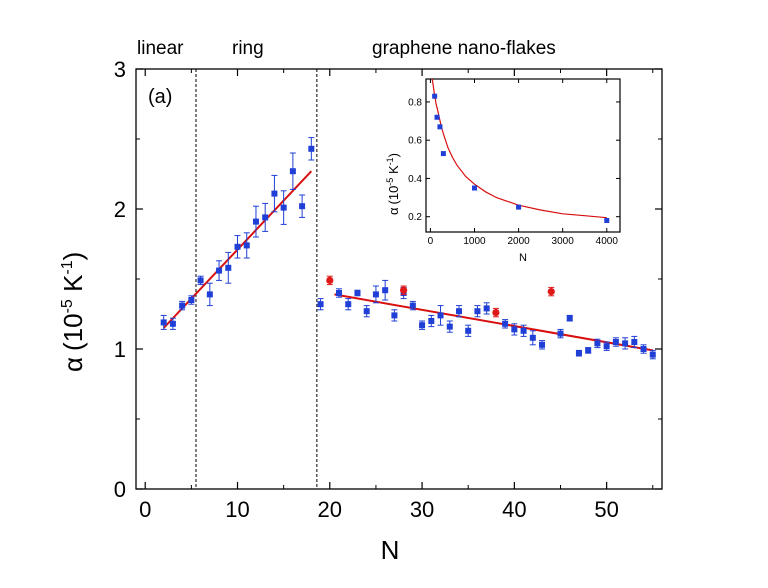  What do you see at coordinates (415, 102) in the screenshot?
I see `inset-y-tick-label: 0.8` at bounding box center [415, 102].